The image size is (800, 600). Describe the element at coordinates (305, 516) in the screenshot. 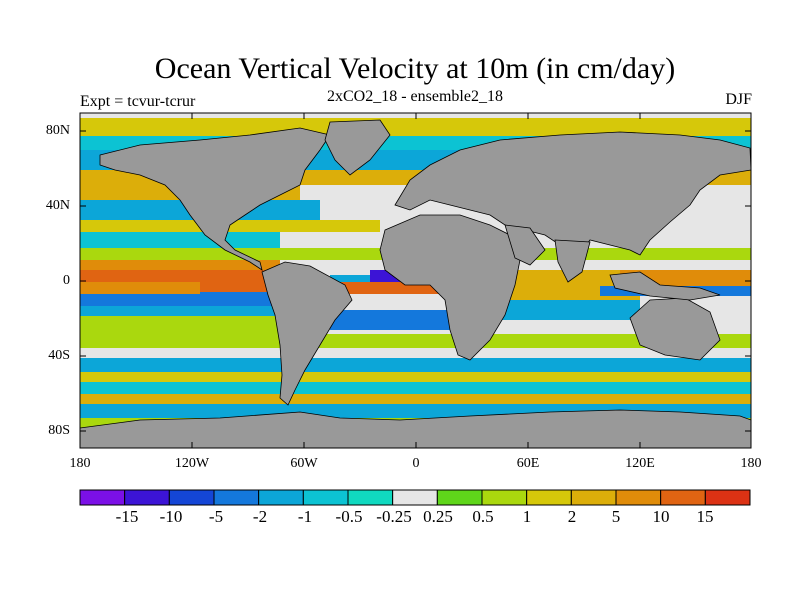

I see `colorbar-label: -1` at that location.